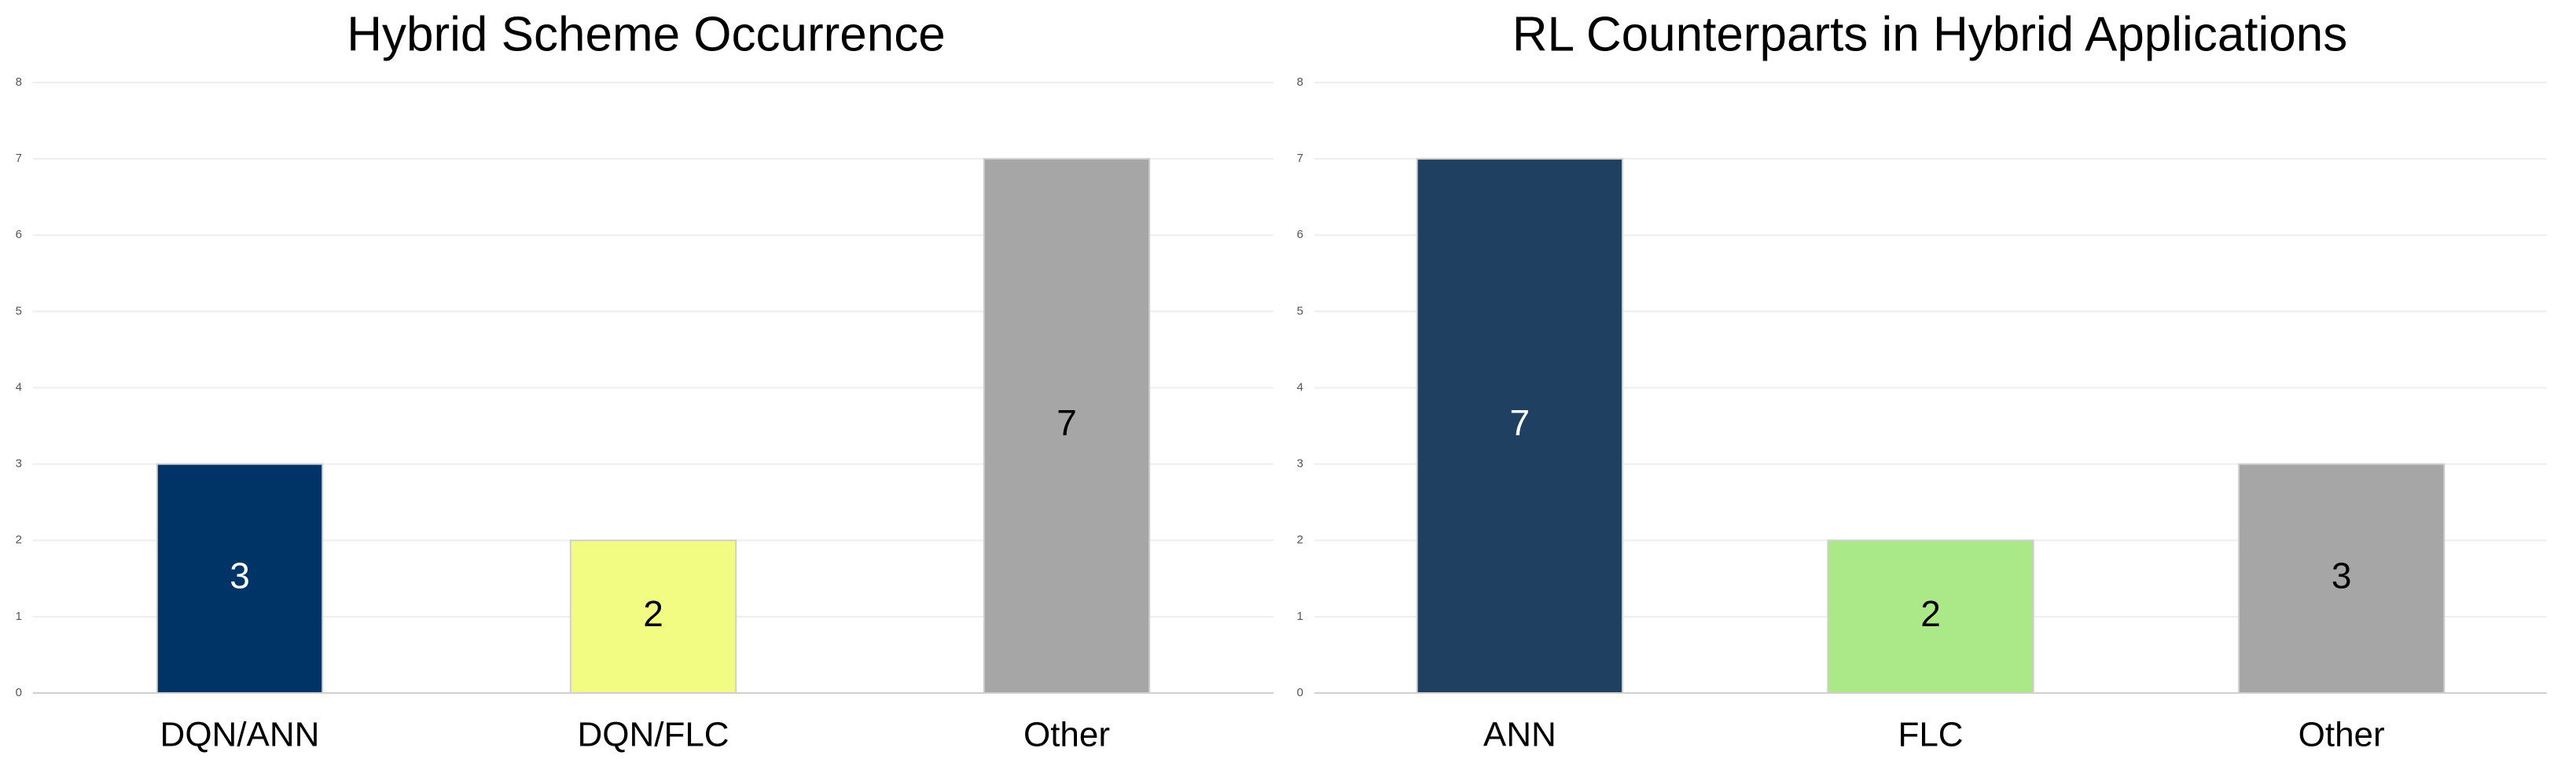 Image resolution: width=2576 pixels, height=770 pixels. What do you see at coordinates (1930, 34) in the screenshot?
I see `chart-title: RL Counterparts in Hybrid Applications` at bounding box center [1930, 34].